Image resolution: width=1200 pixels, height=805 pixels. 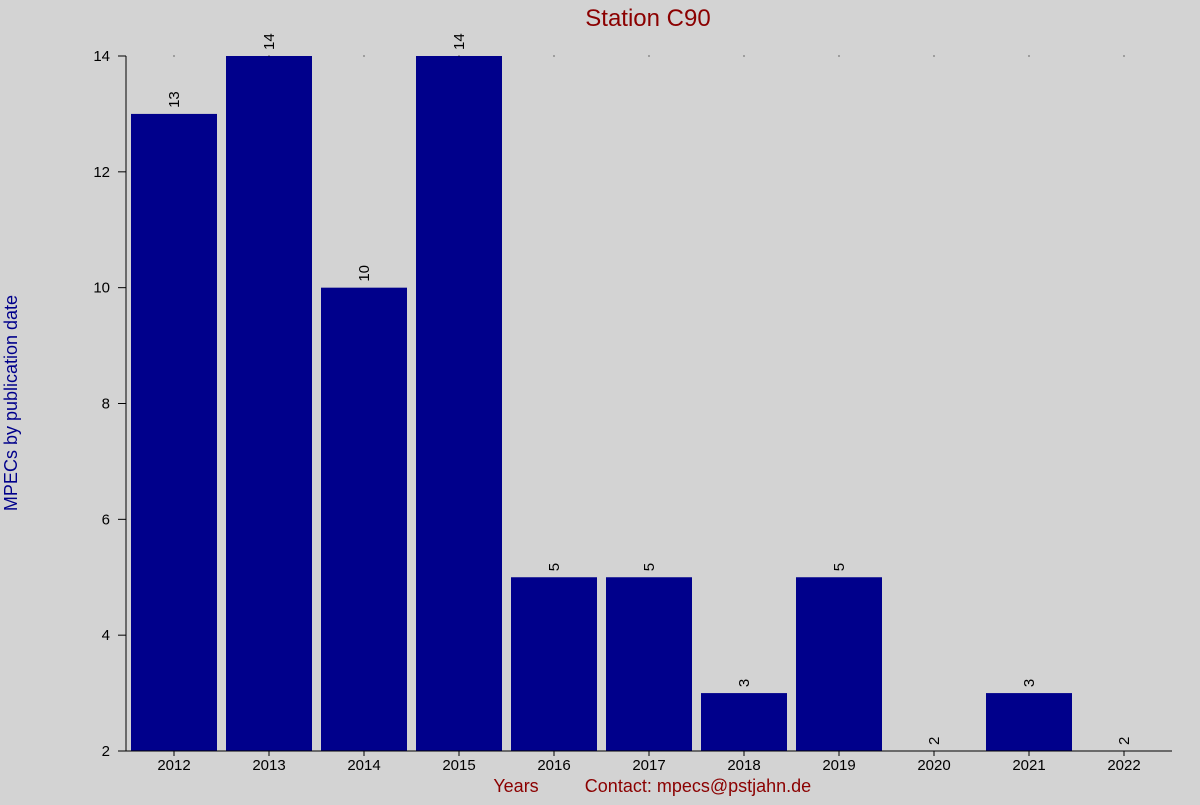 What do you see at coordinates (649, 664) in the screenshot?
I see `bar-2017` at bounding box center [649, 664].